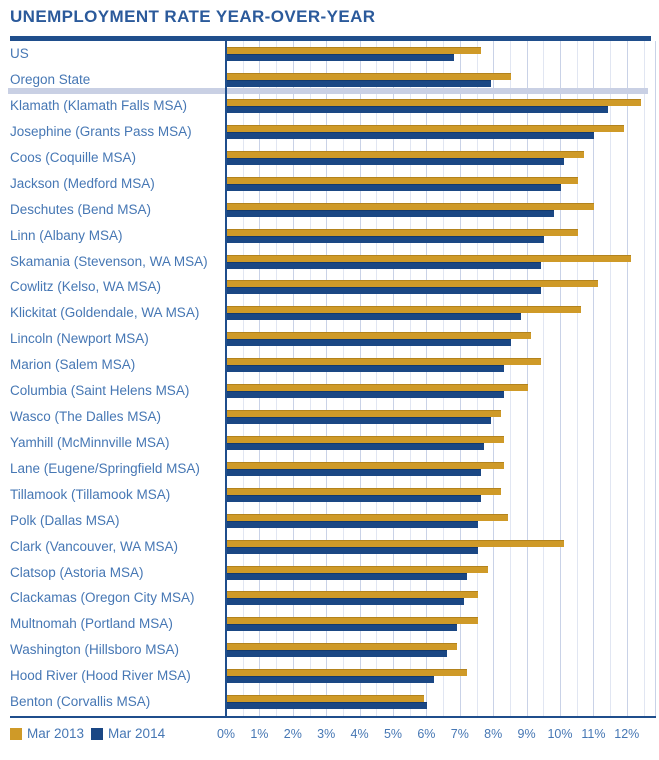 Image resolution: width=659 pixels, height=760 pixels. What do you see at coordinates (82, 183) in the screenshot?
I see `row-label-jackson-medford-msa: Jackson (Medford MSA)` at bounding box center [82, 183].